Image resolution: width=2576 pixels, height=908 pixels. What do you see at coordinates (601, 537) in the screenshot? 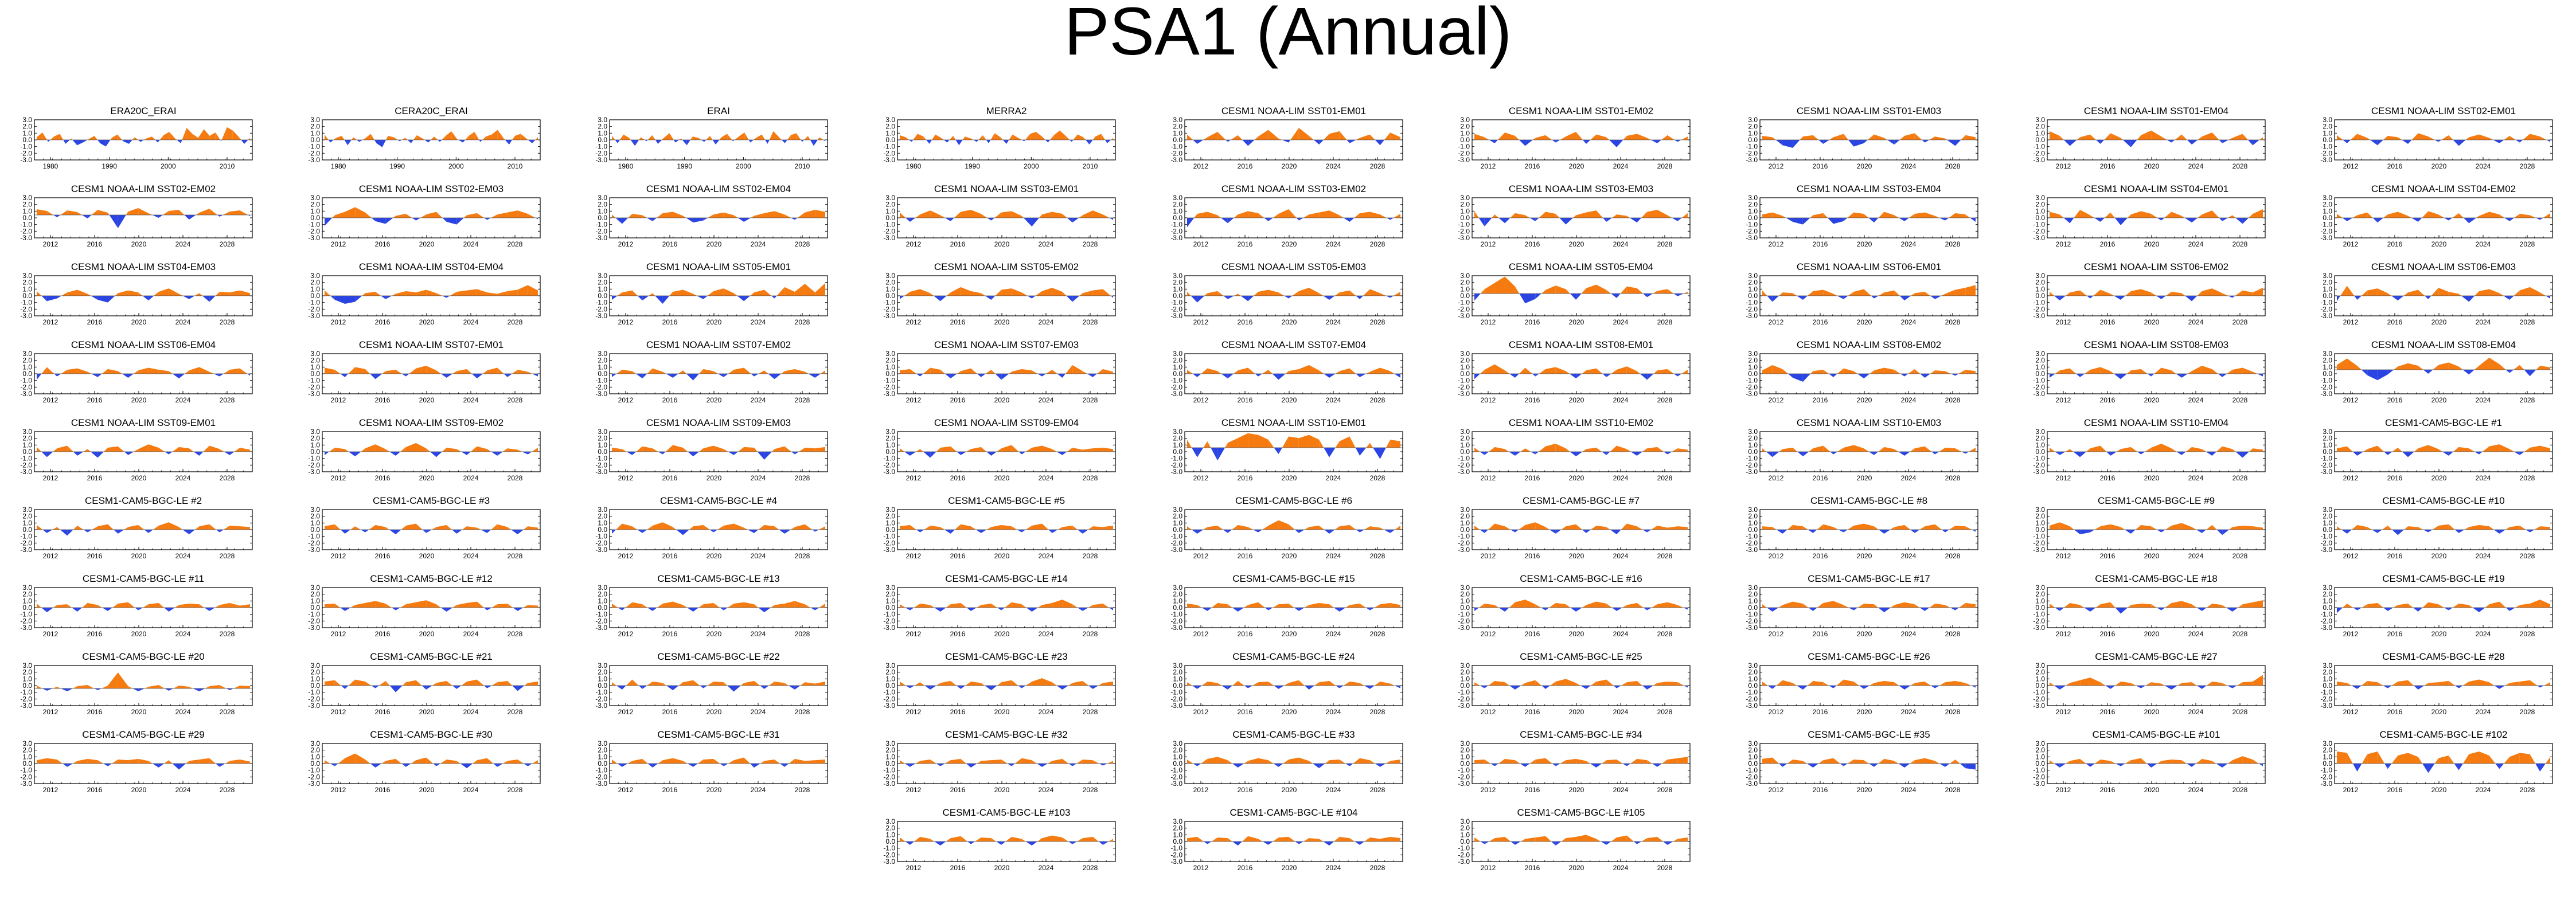
I see `y-tick-label: -1.0` at bounding box center [601, 537].